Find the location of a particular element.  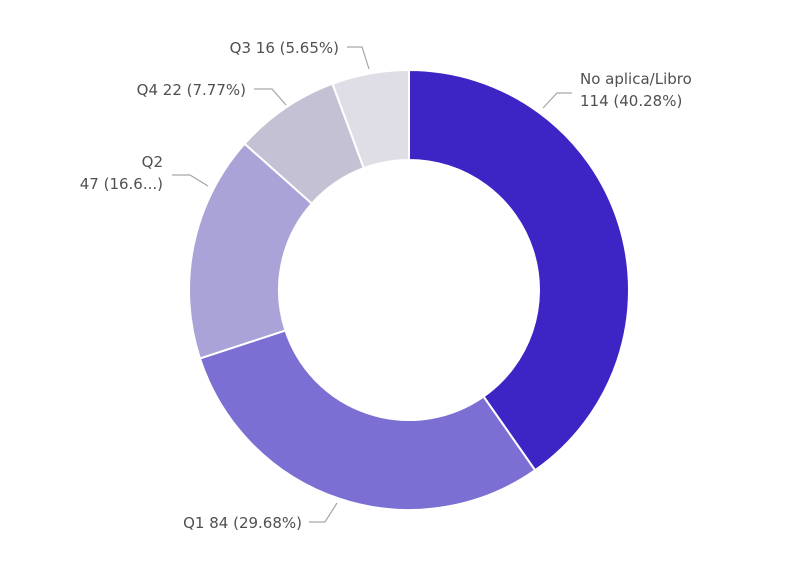

slice-q3 is located at coordinates (370, 119).